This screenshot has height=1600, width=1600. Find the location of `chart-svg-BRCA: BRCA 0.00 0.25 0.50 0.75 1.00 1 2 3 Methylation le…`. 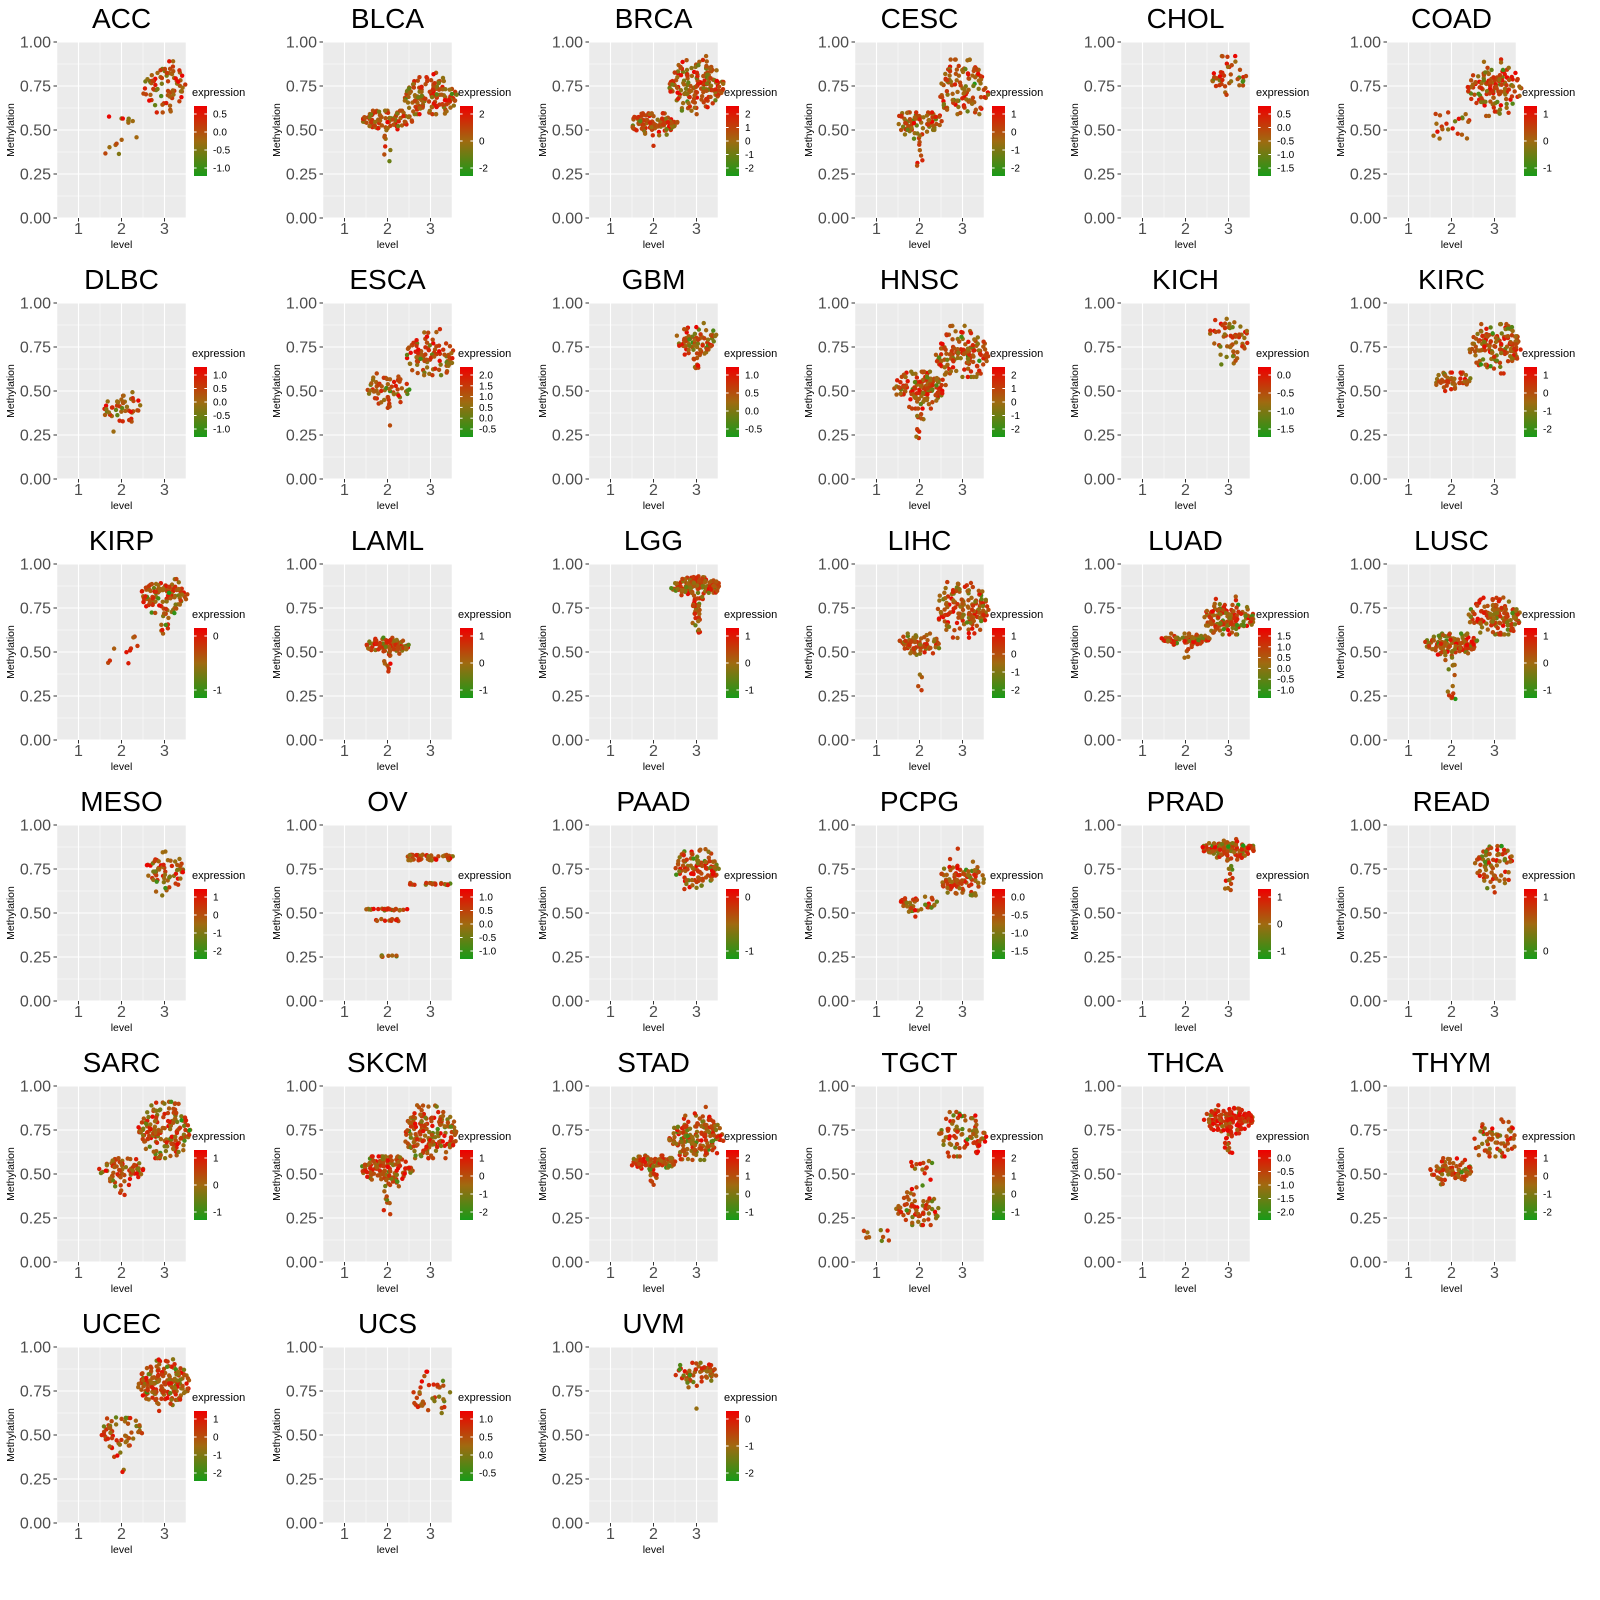

chart-svg-BRCA: BRCA 0.00 0.25 0.50 0.75 1.00 1 2 3 Methylation le… is located at coordinates (657, 127).